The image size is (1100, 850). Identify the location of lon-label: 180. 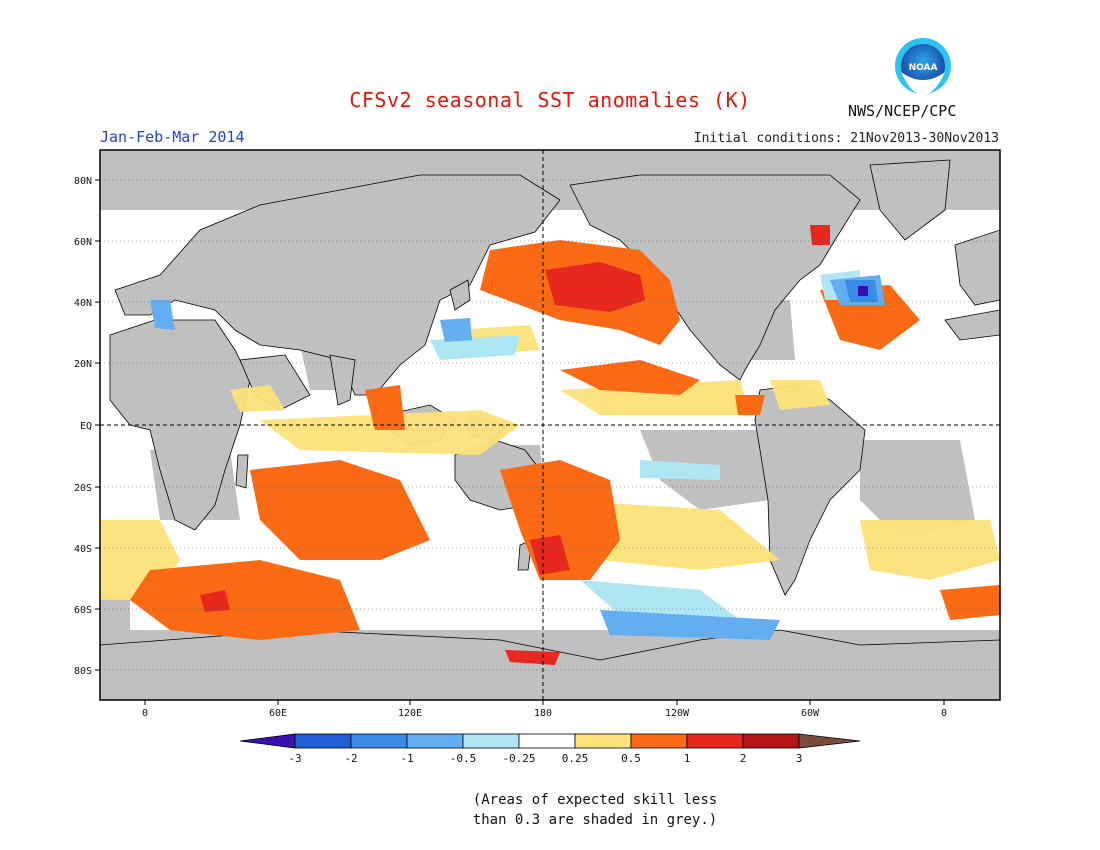
(543, 713).